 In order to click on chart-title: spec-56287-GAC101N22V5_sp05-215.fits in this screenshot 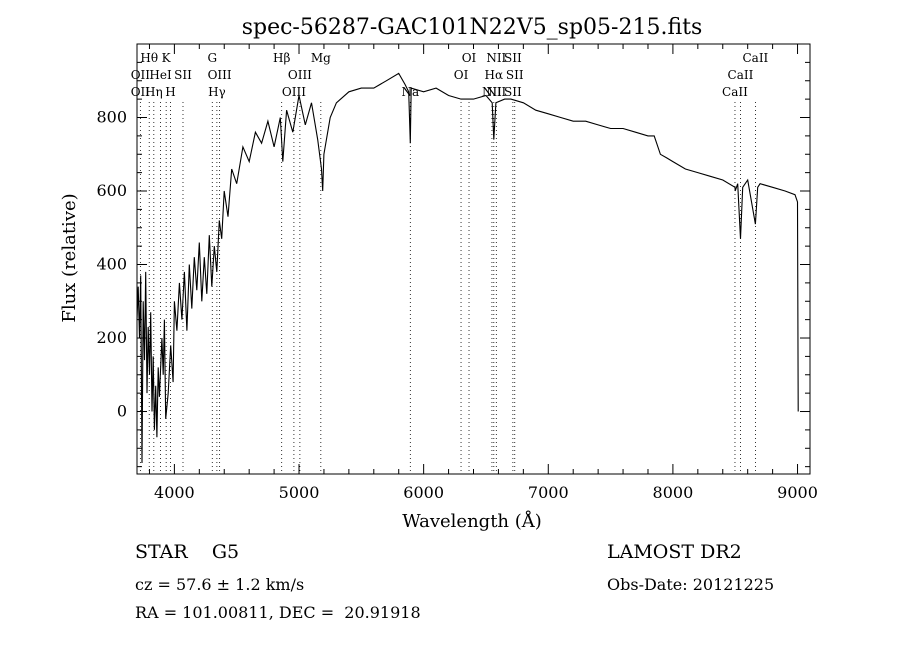, I will do `click(472, 27)`.